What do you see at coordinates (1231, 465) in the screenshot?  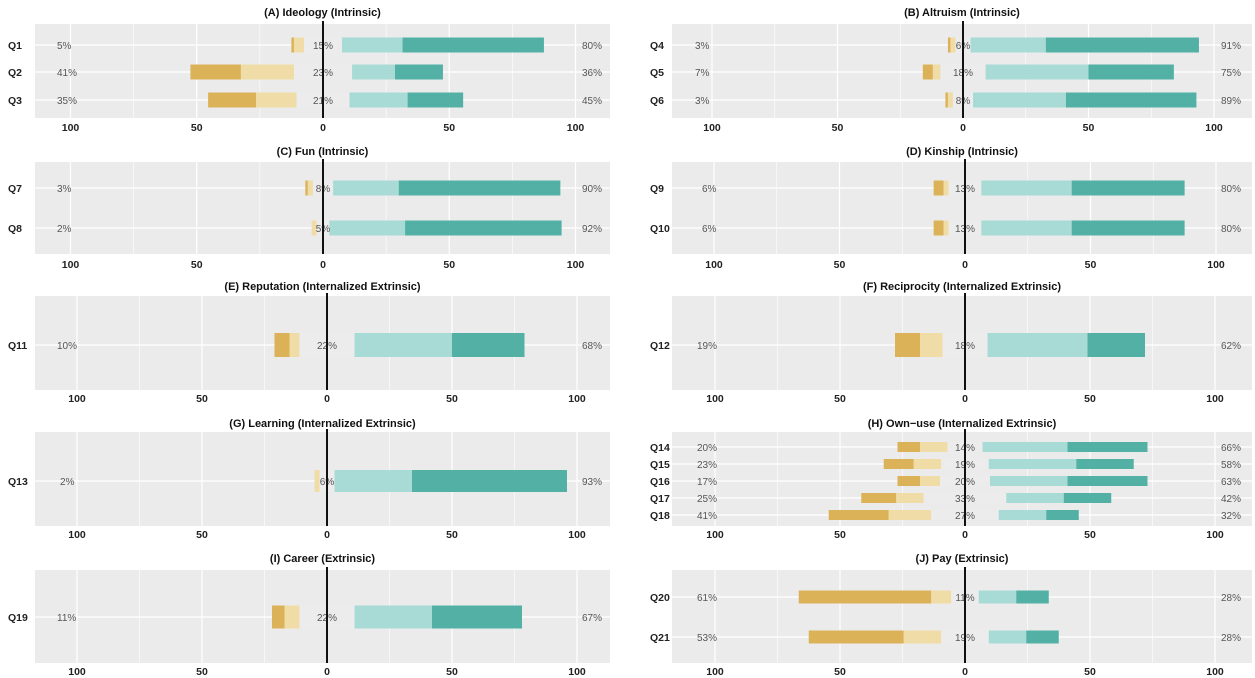 I see `positive-percent-label: 58%` at bounding box center [1231, 465].